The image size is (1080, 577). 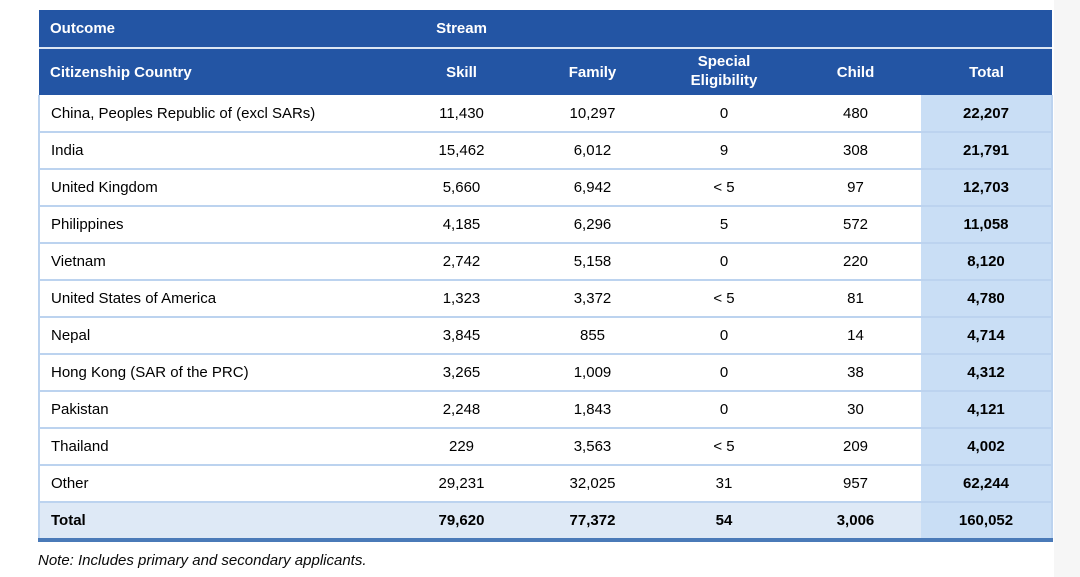 I want to click on total-row-grand-total: 160,052, so click(x=987, y=522).